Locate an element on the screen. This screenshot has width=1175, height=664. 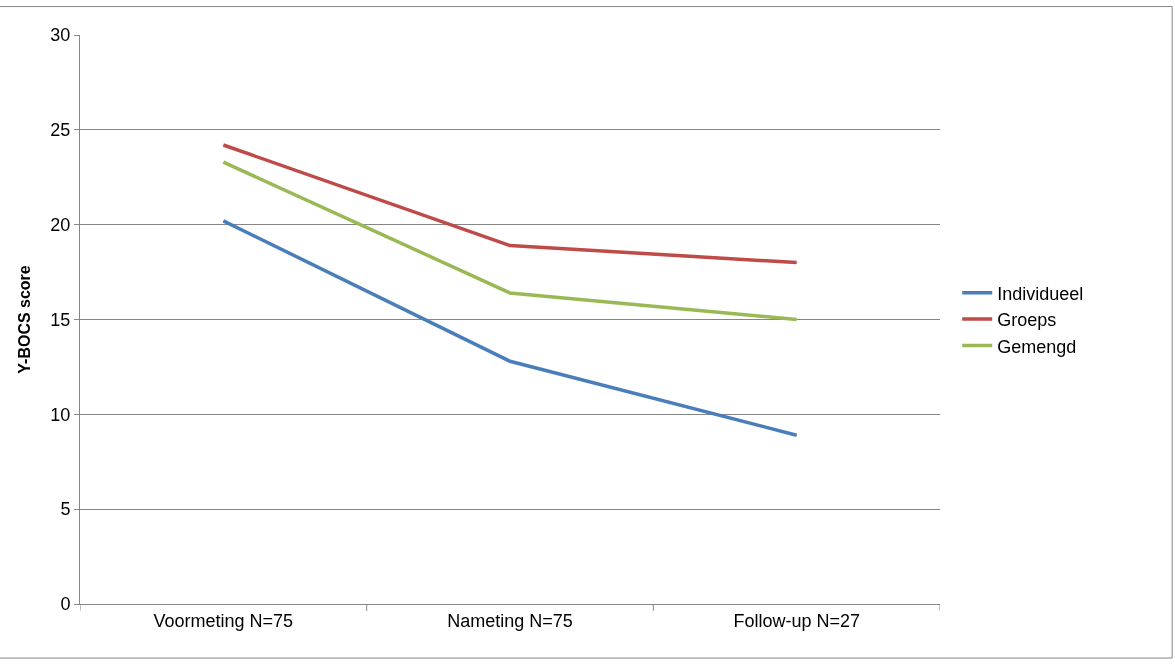
y-tick-label: 5 is located at coordinates (65, 509).